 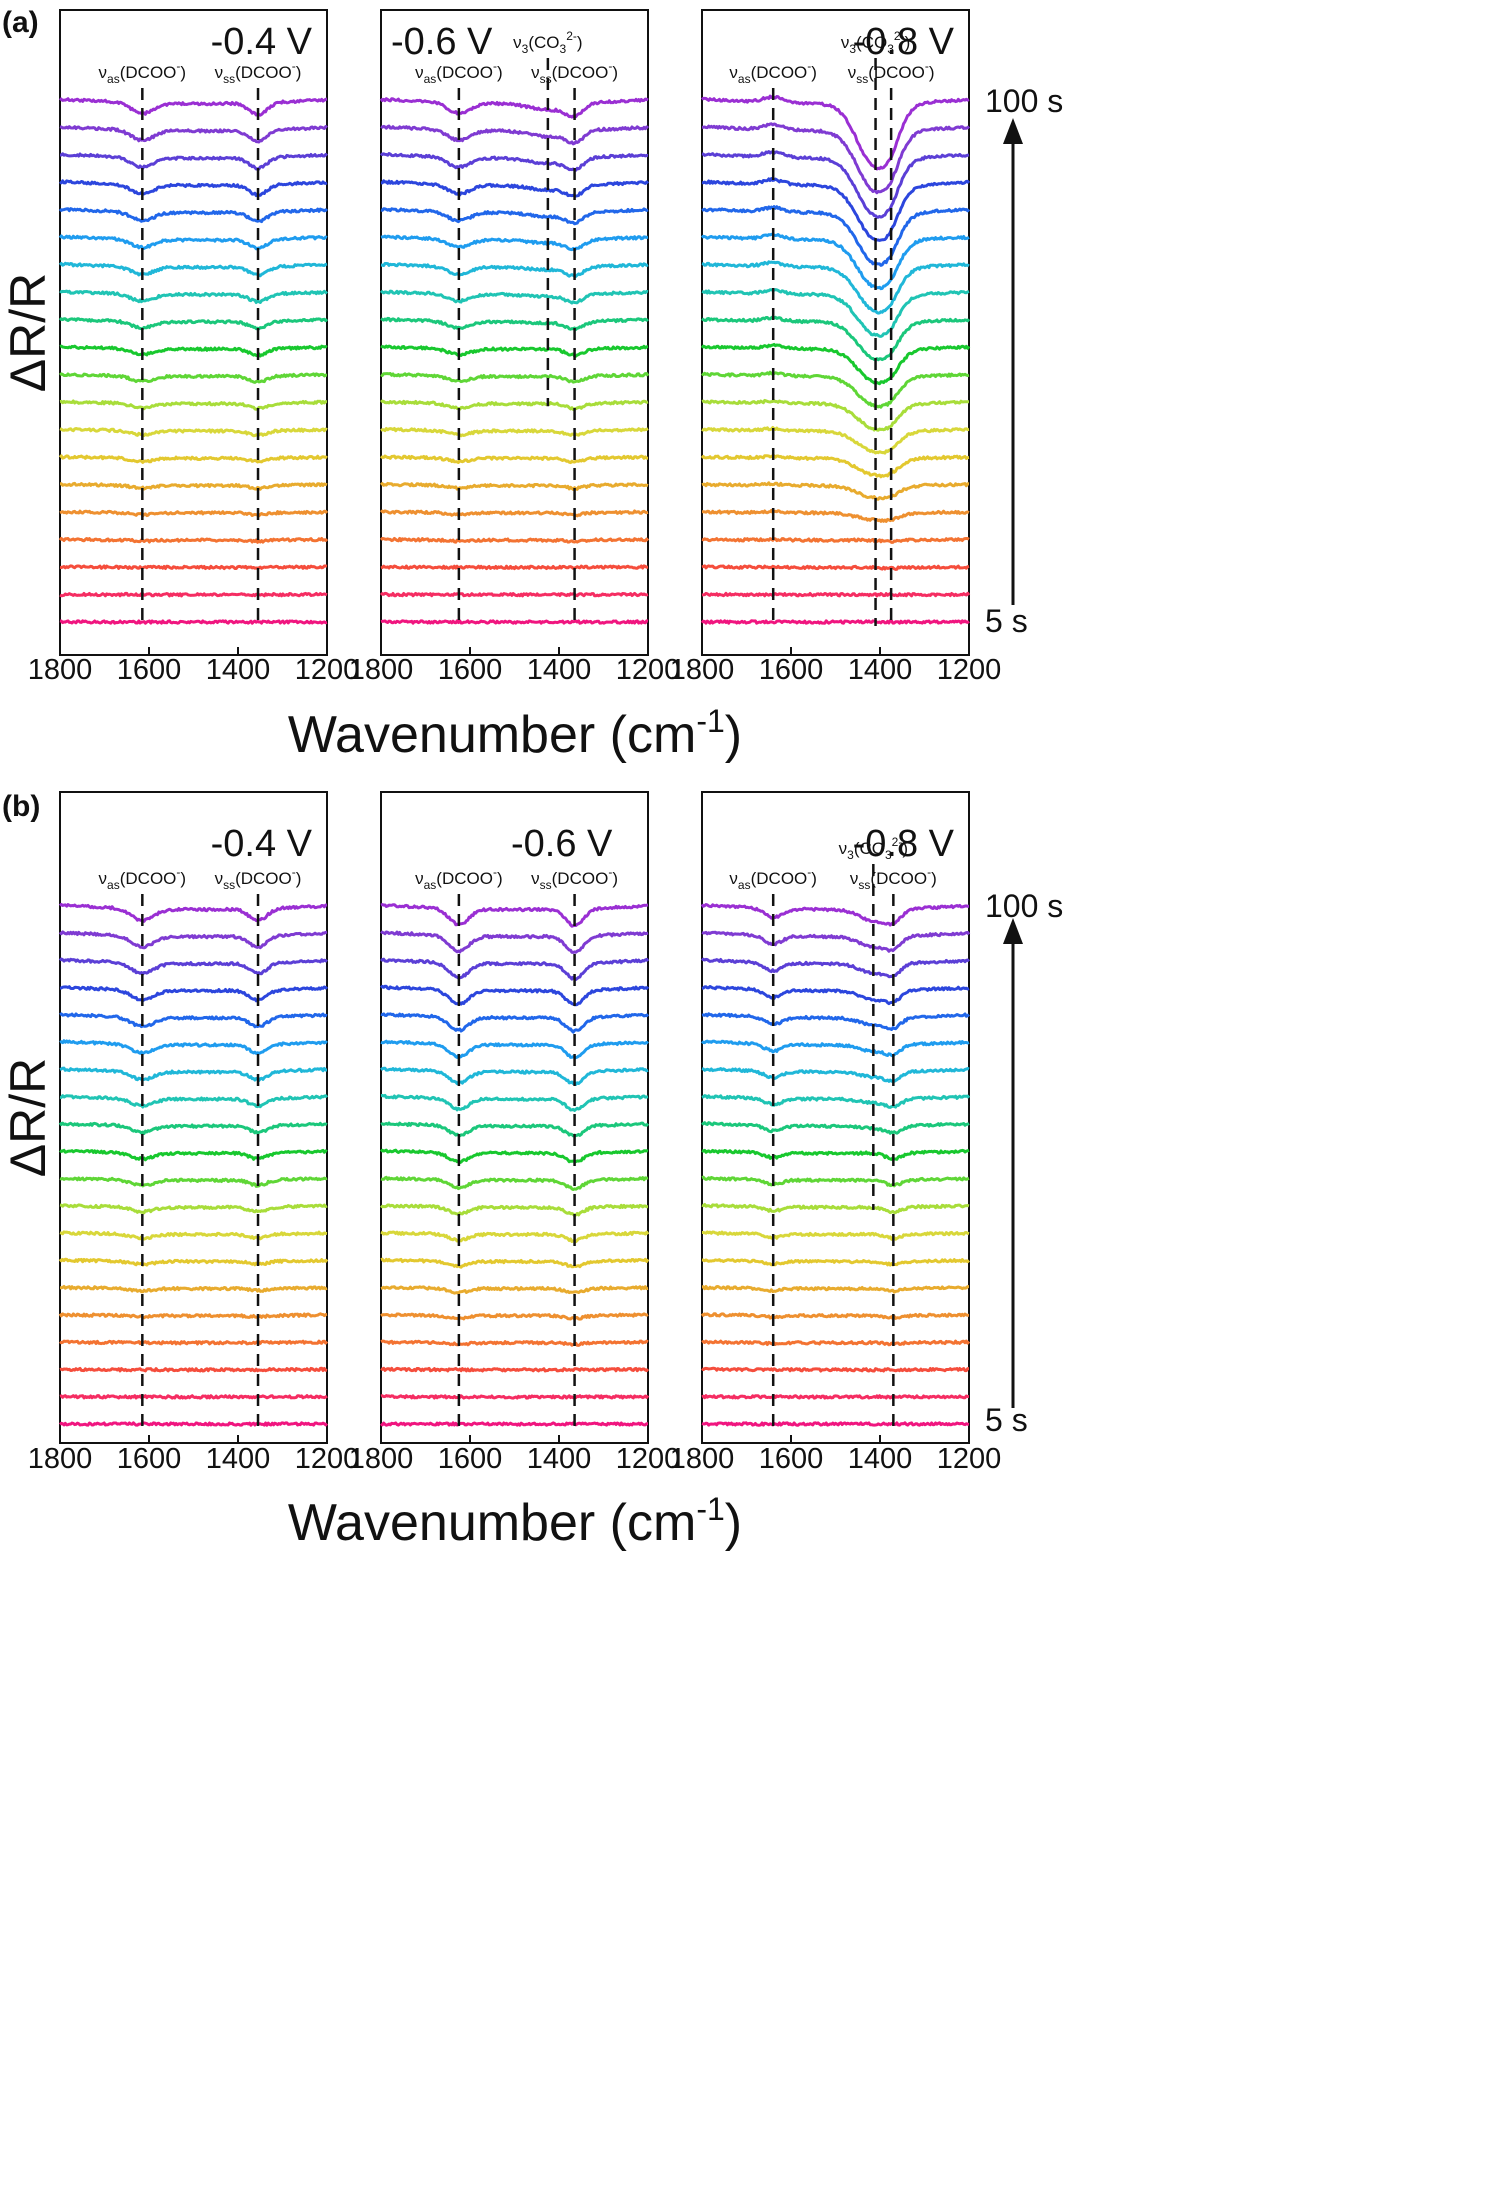 I want to click on band-label-part: 3, so click(x=850, y=855).